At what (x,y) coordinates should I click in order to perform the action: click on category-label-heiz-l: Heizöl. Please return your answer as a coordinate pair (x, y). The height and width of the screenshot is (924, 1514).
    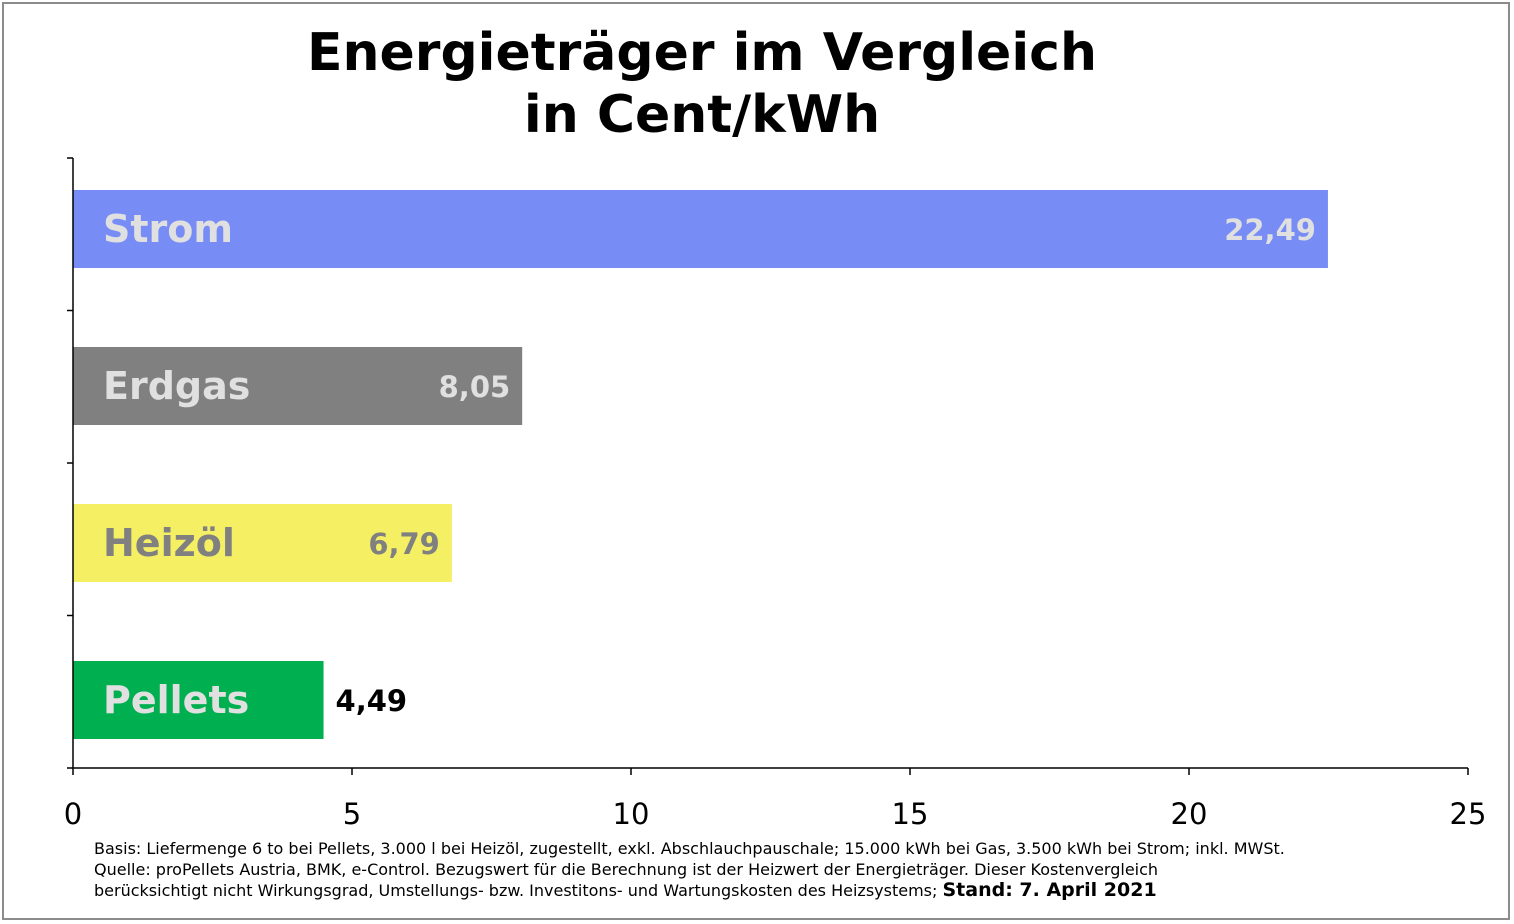
    Looking at the image, I should click on (169, 543).